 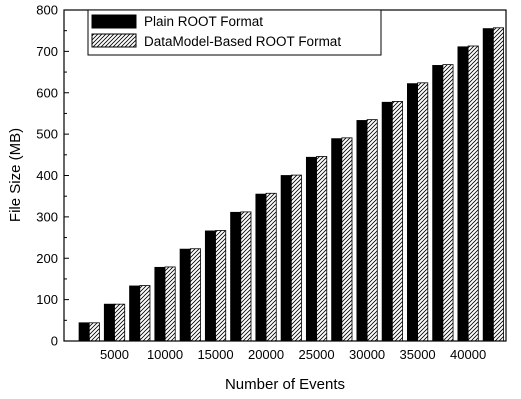 What do you see at coordinates (47, 258) in the screenshot?
I see `y-tick-label: 200` at bounding box center [47, 258].